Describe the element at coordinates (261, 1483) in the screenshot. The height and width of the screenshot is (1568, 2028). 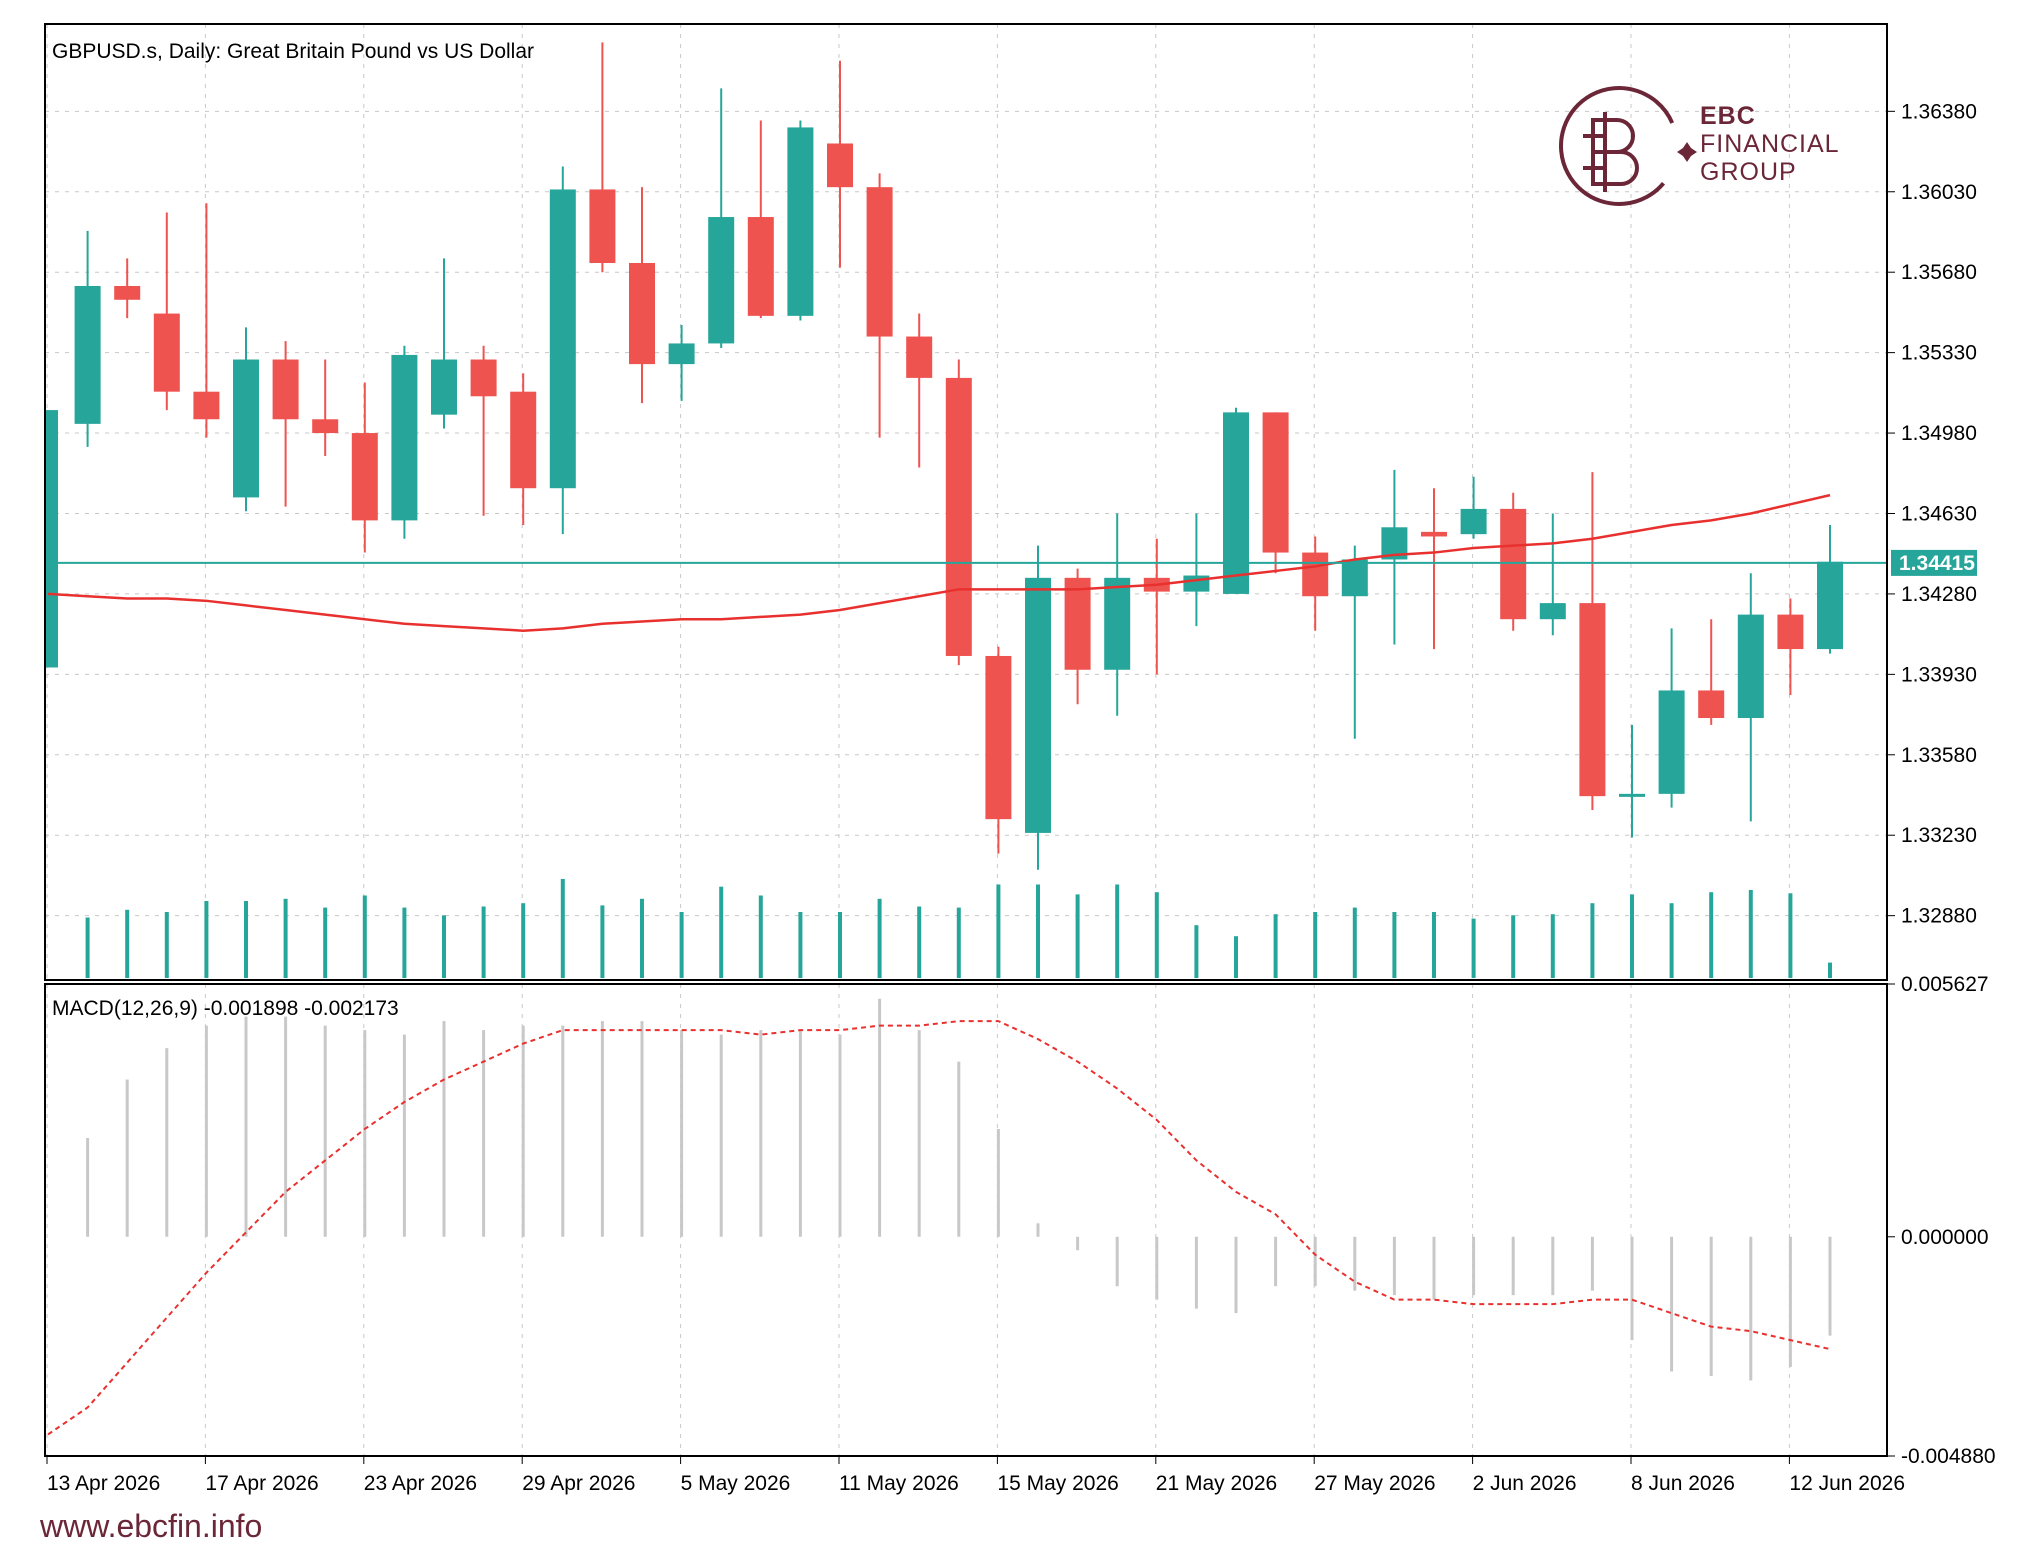
I see `date-axis-label: 17 Apr 2026` at that location.